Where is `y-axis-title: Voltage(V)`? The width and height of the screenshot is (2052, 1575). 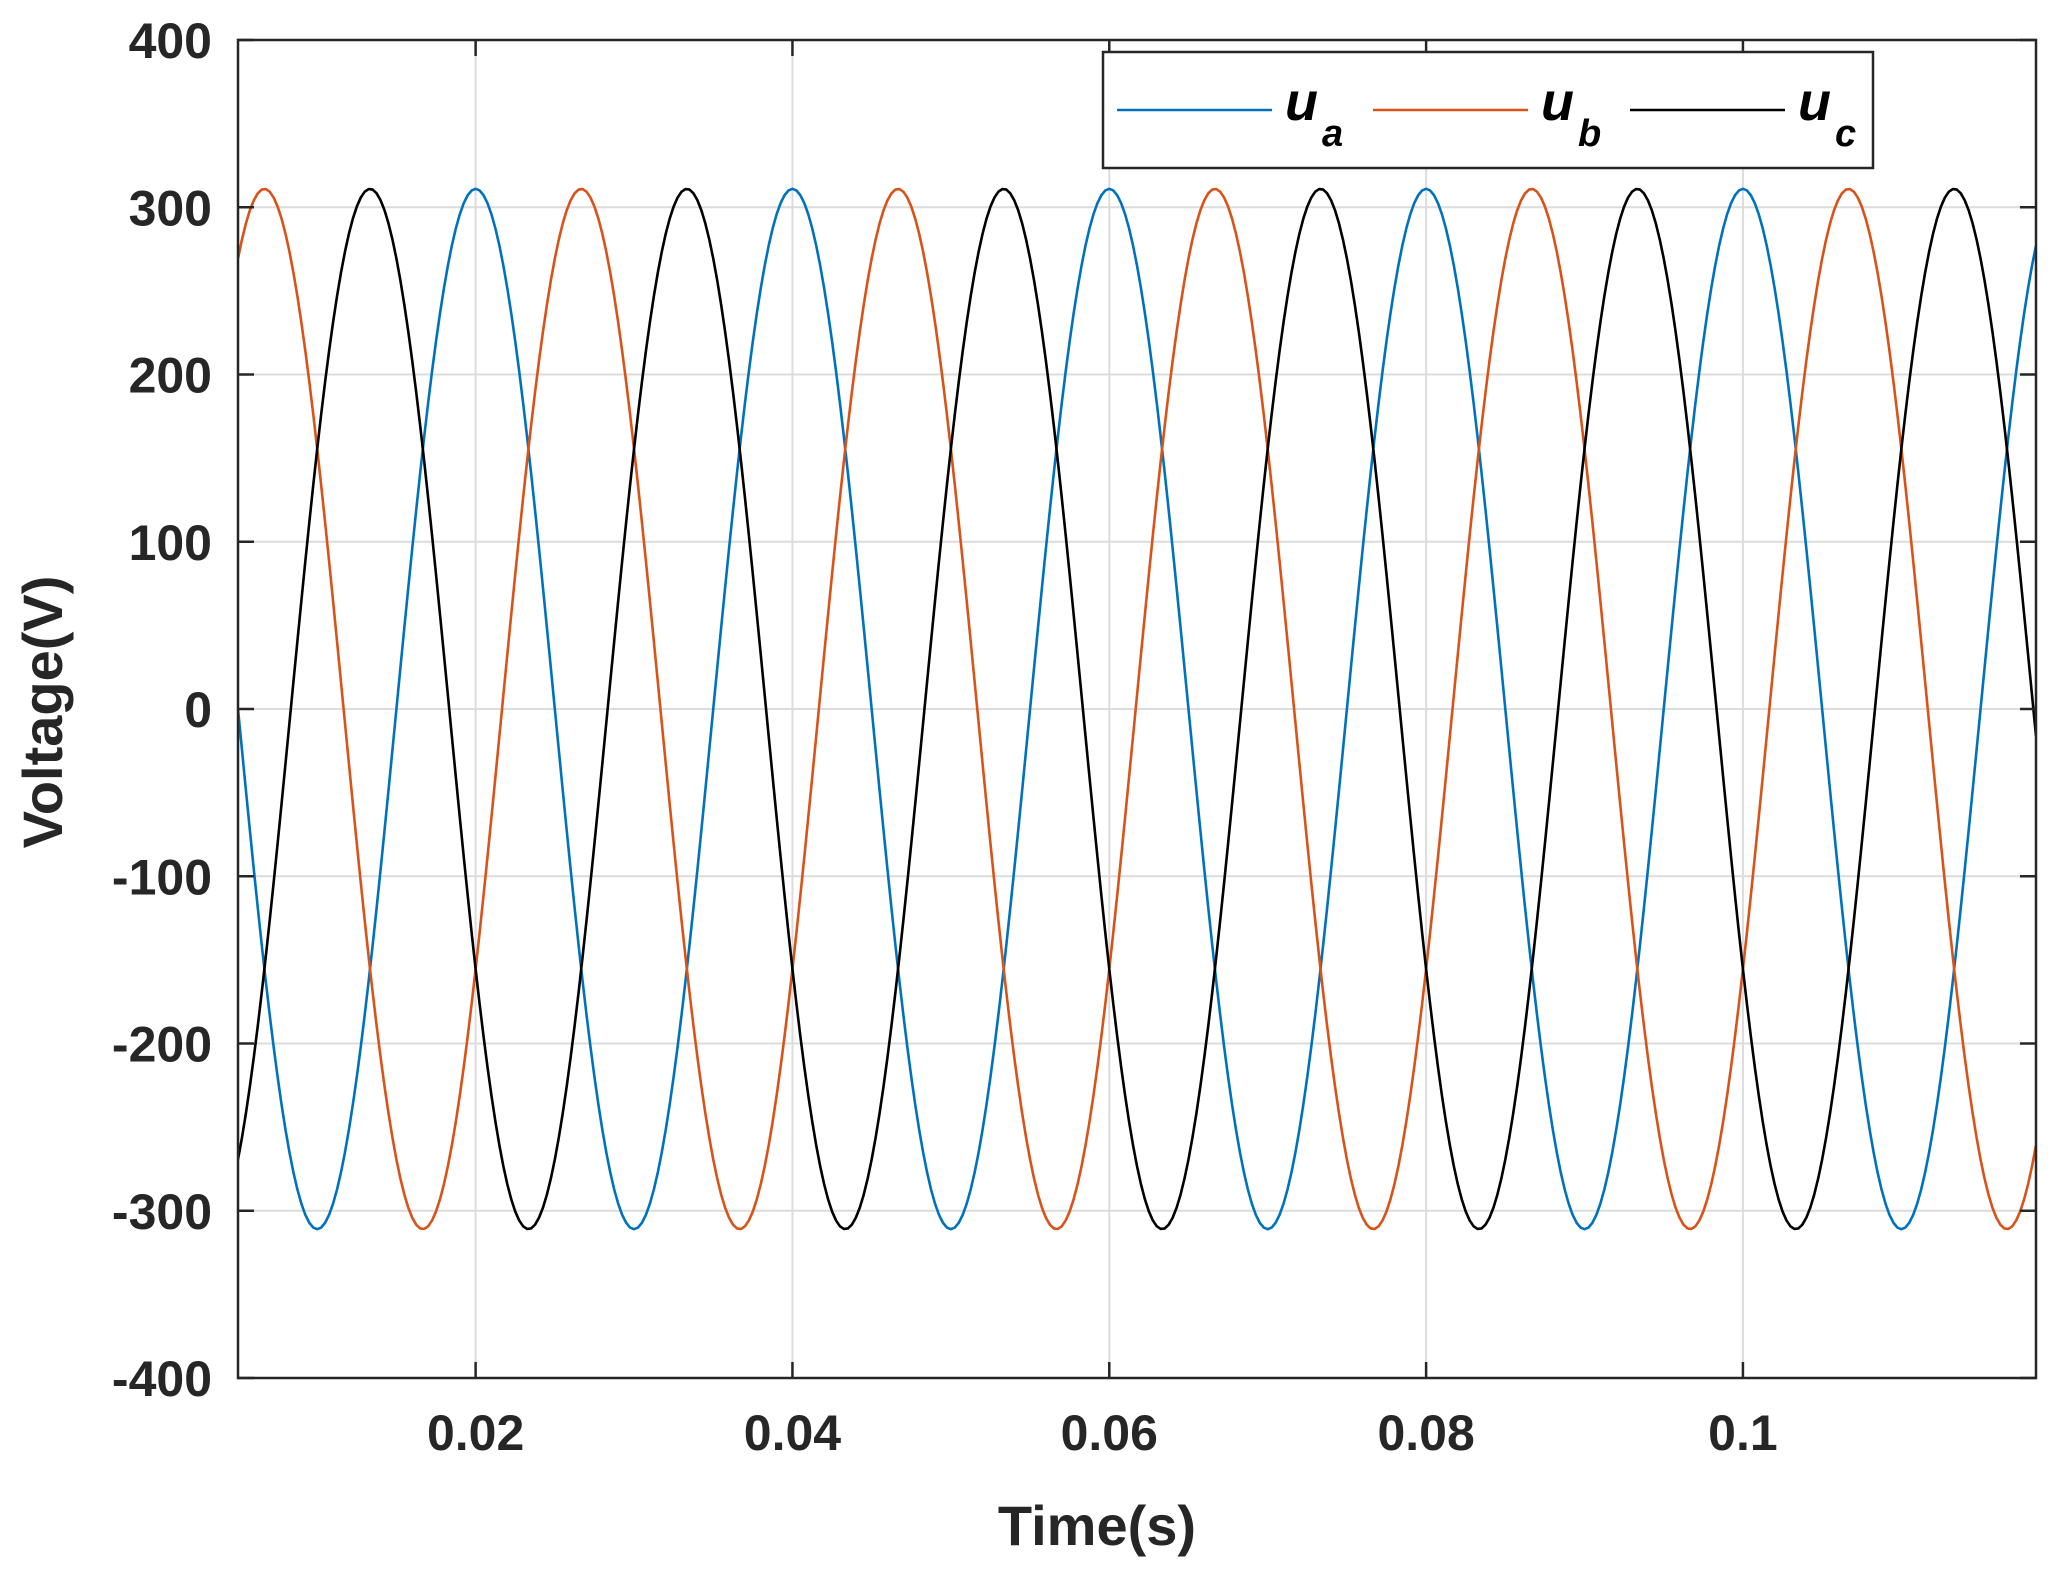
y-axis-title: Voltage(V) is located at coordinates (42, 712).